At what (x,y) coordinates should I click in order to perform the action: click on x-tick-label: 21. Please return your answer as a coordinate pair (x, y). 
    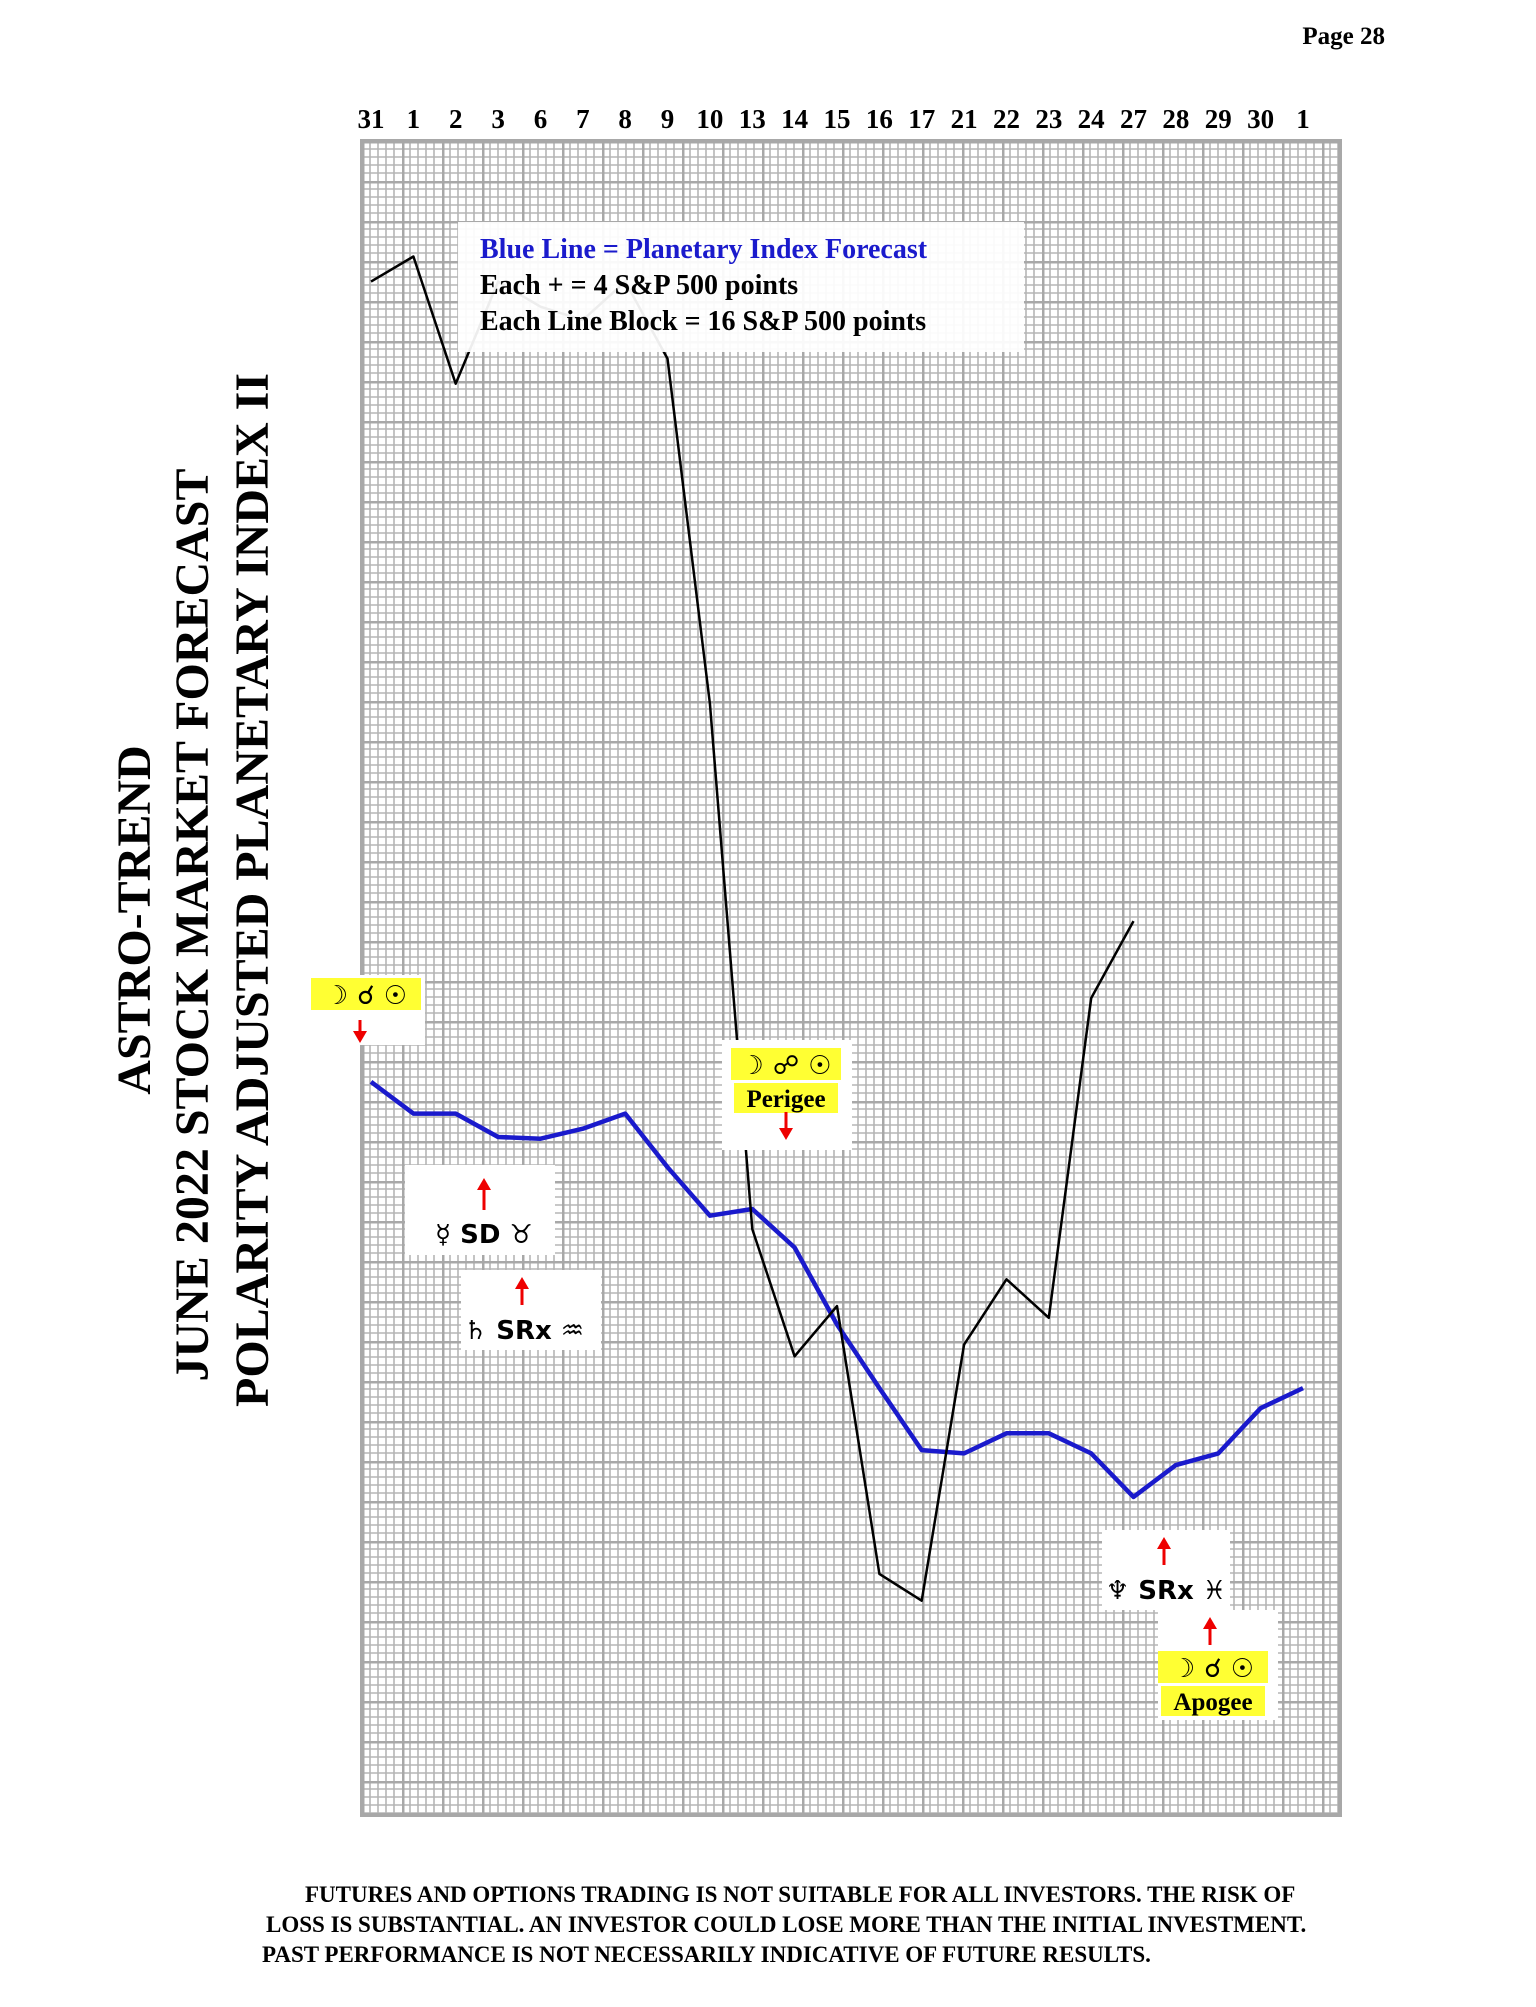
    Looking at the image, I should click on (964, 119).